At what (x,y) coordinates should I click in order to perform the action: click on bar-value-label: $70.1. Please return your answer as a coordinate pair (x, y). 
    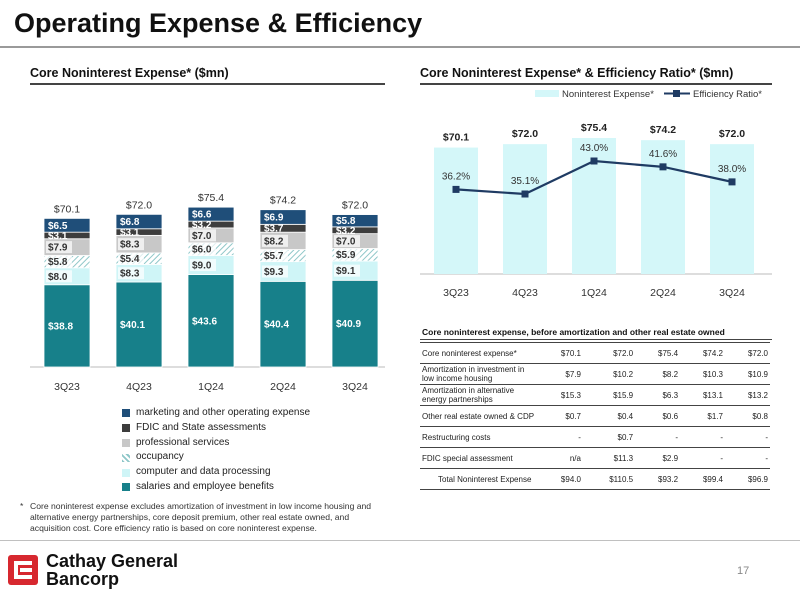
    Looking at the image, I should click on (456, 138).